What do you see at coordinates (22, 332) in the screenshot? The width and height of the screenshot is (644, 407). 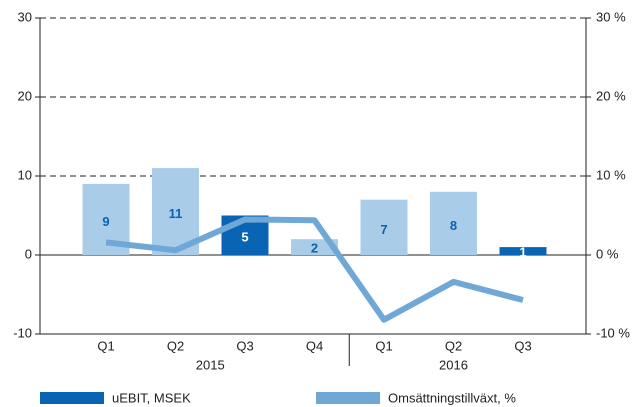 I see `y-tick-label: -10` at bounding box center [22, 332].